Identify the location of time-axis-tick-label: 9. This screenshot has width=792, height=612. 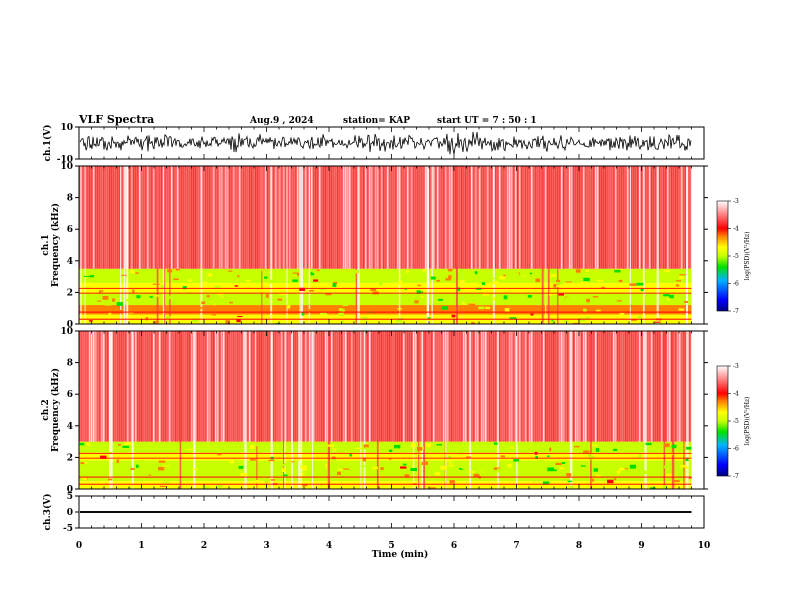
(641, 546).